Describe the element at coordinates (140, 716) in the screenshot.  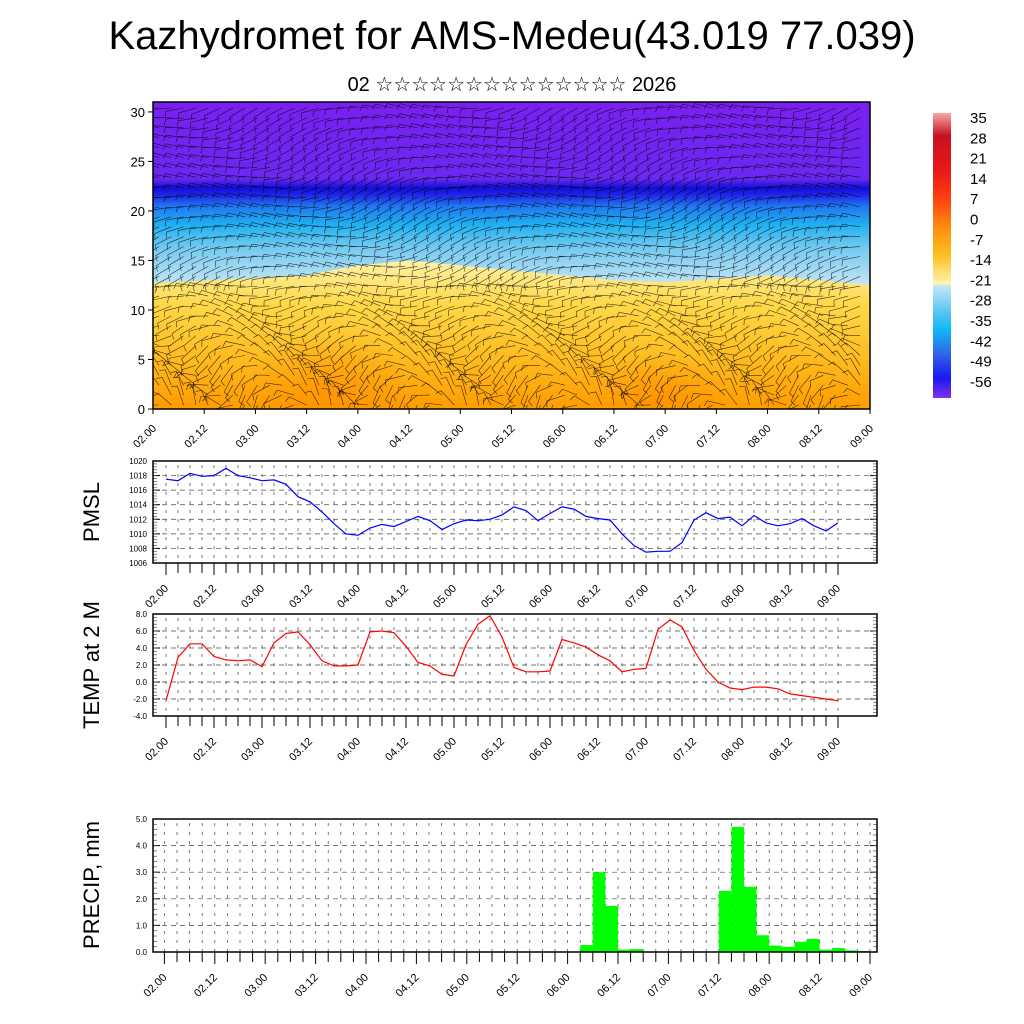
I see `y-tick-label: -4.0` at that location.